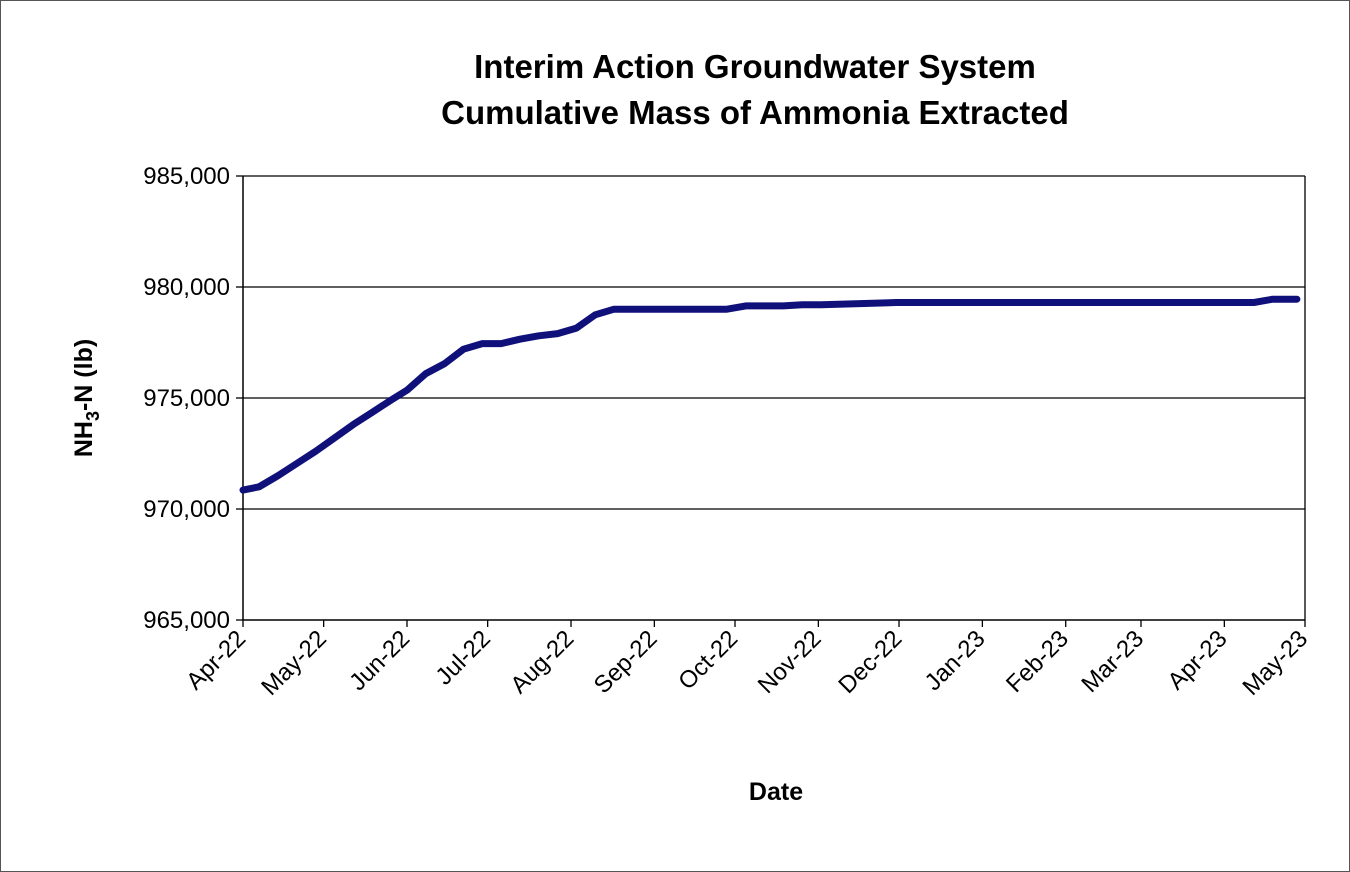 This screenshot has width=1350, height=872. What do you see at coordinates (755, 112) in the screenshot?
I see `chart-title-line-2: Cumulative Mass of Ammonia Extracted` at bounding box center [755, 112].